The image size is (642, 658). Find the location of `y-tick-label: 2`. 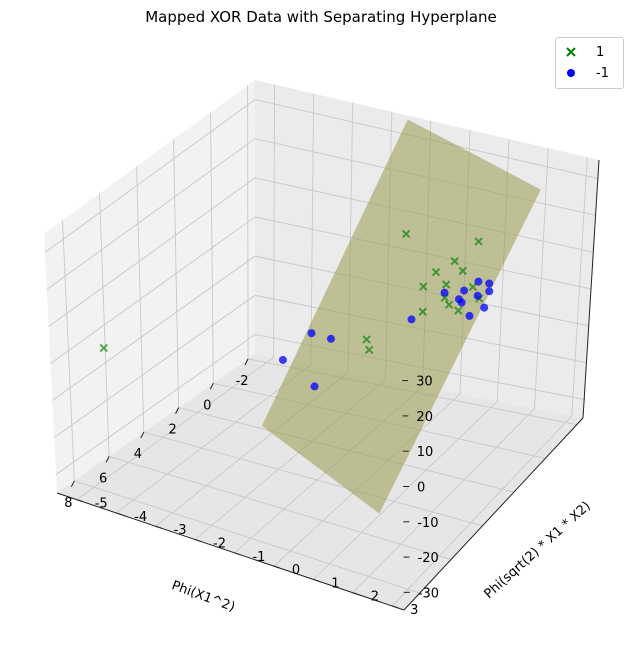

y-tick-label: 2 is located at coordinates (375, 597).